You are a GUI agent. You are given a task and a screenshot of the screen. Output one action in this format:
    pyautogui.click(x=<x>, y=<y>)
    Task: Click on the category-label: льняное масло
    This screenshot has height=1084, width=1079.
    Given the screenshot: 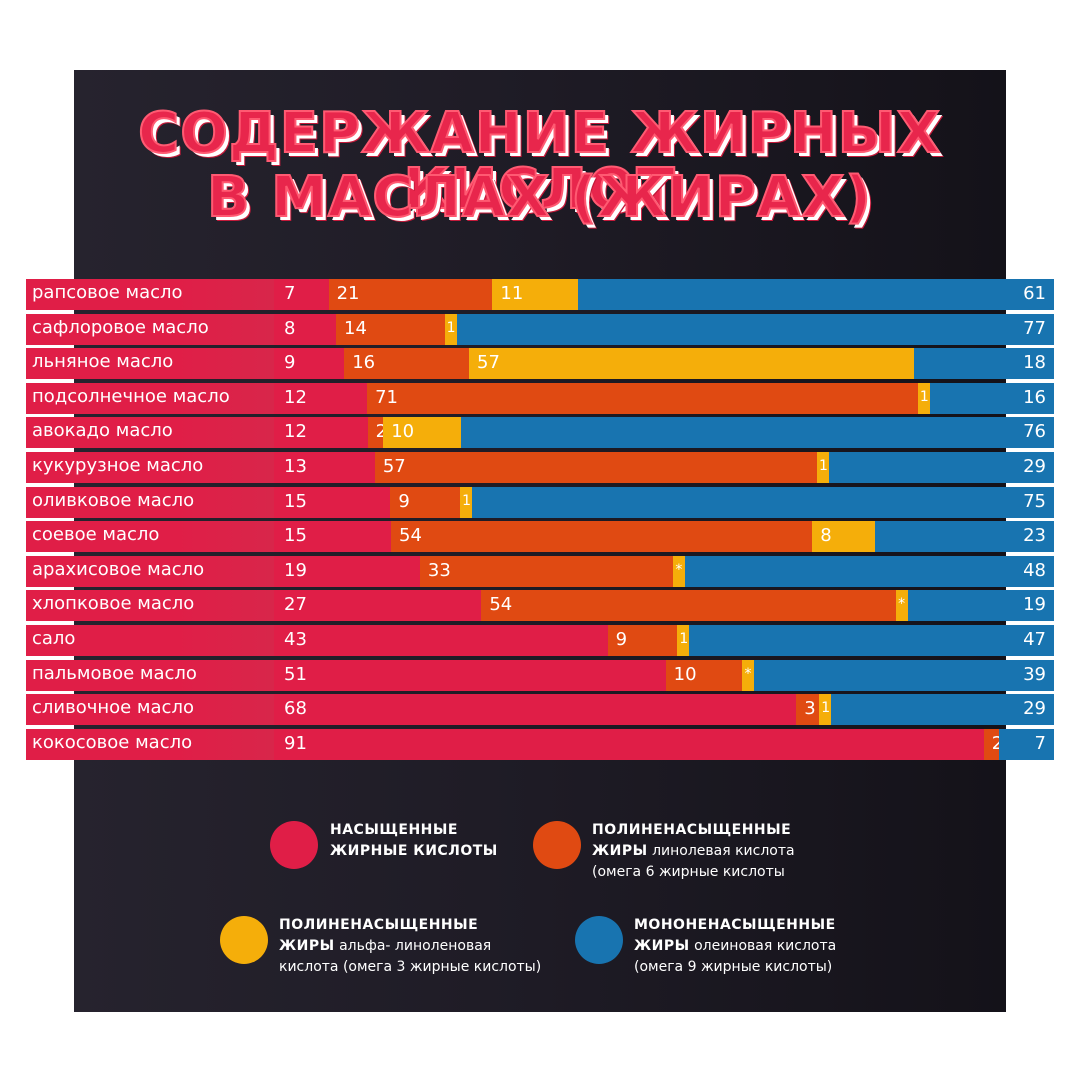 What is the action you would take?
    pyautogui.click(x=103, y=362)
    